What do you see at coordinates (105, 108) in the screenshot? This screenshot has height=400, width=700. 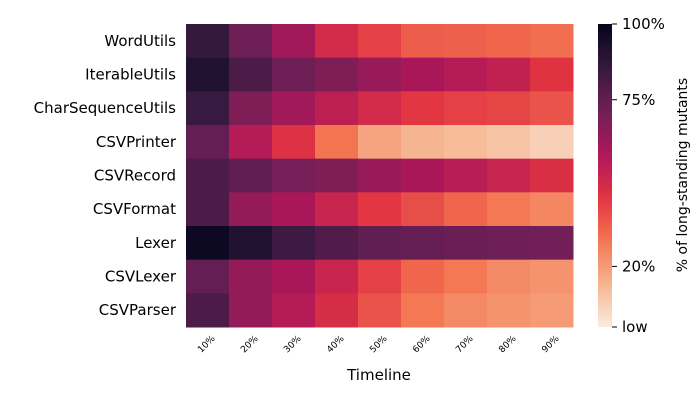 I see `row-label: CharSequenceUtils` at bounding box center [105, 108].